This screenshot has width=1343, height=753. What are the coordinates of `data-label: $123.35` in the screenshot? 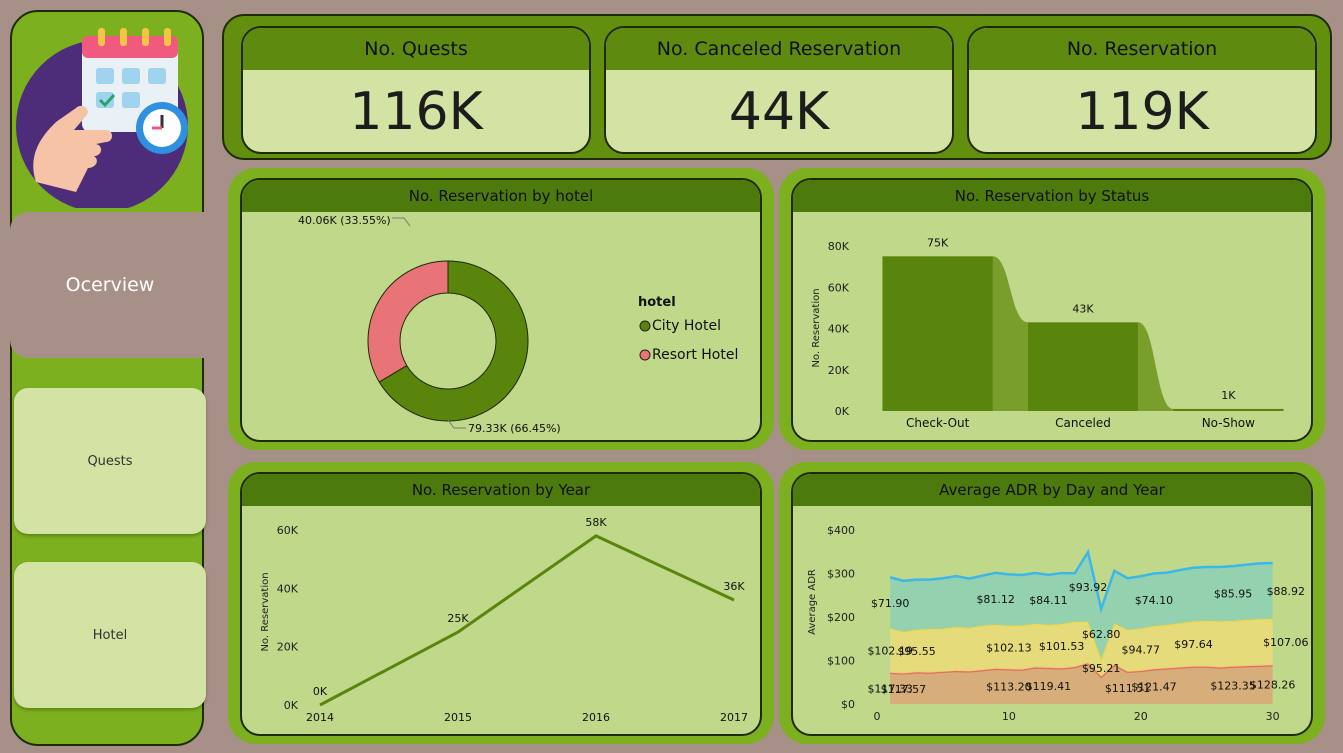 It's located at (1233, 685).